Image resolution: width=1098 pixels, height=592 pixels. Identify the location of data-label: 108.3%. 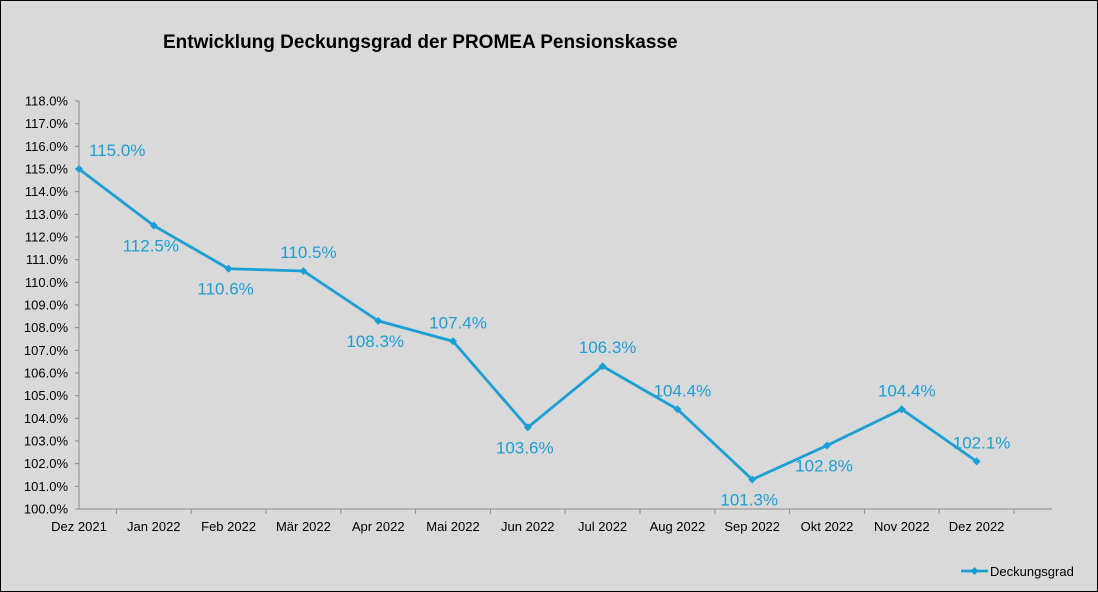
(375, 341).